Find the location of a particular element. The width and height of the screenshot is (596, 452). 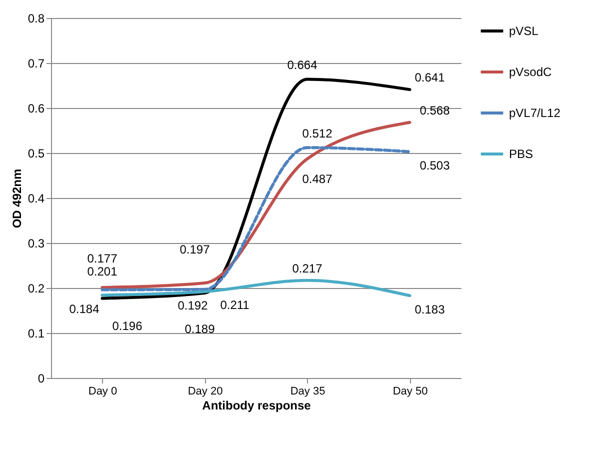

data-label: 0.664 is located at coordinates (302, 65).